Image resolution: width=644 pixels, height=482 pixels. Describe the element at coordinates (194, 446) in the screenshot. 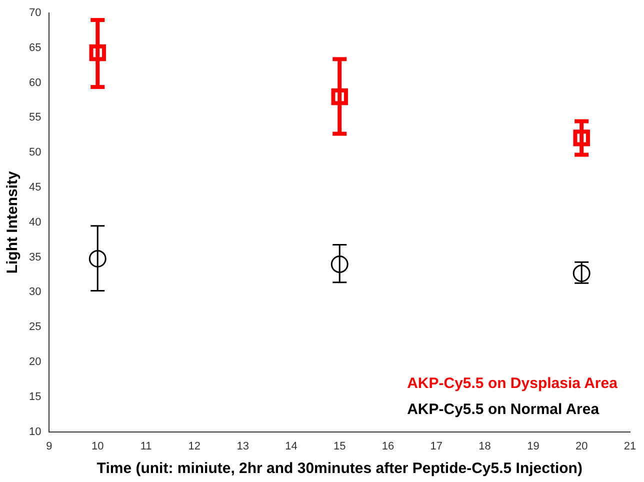

I see `x-tick-label: 12` at that location.